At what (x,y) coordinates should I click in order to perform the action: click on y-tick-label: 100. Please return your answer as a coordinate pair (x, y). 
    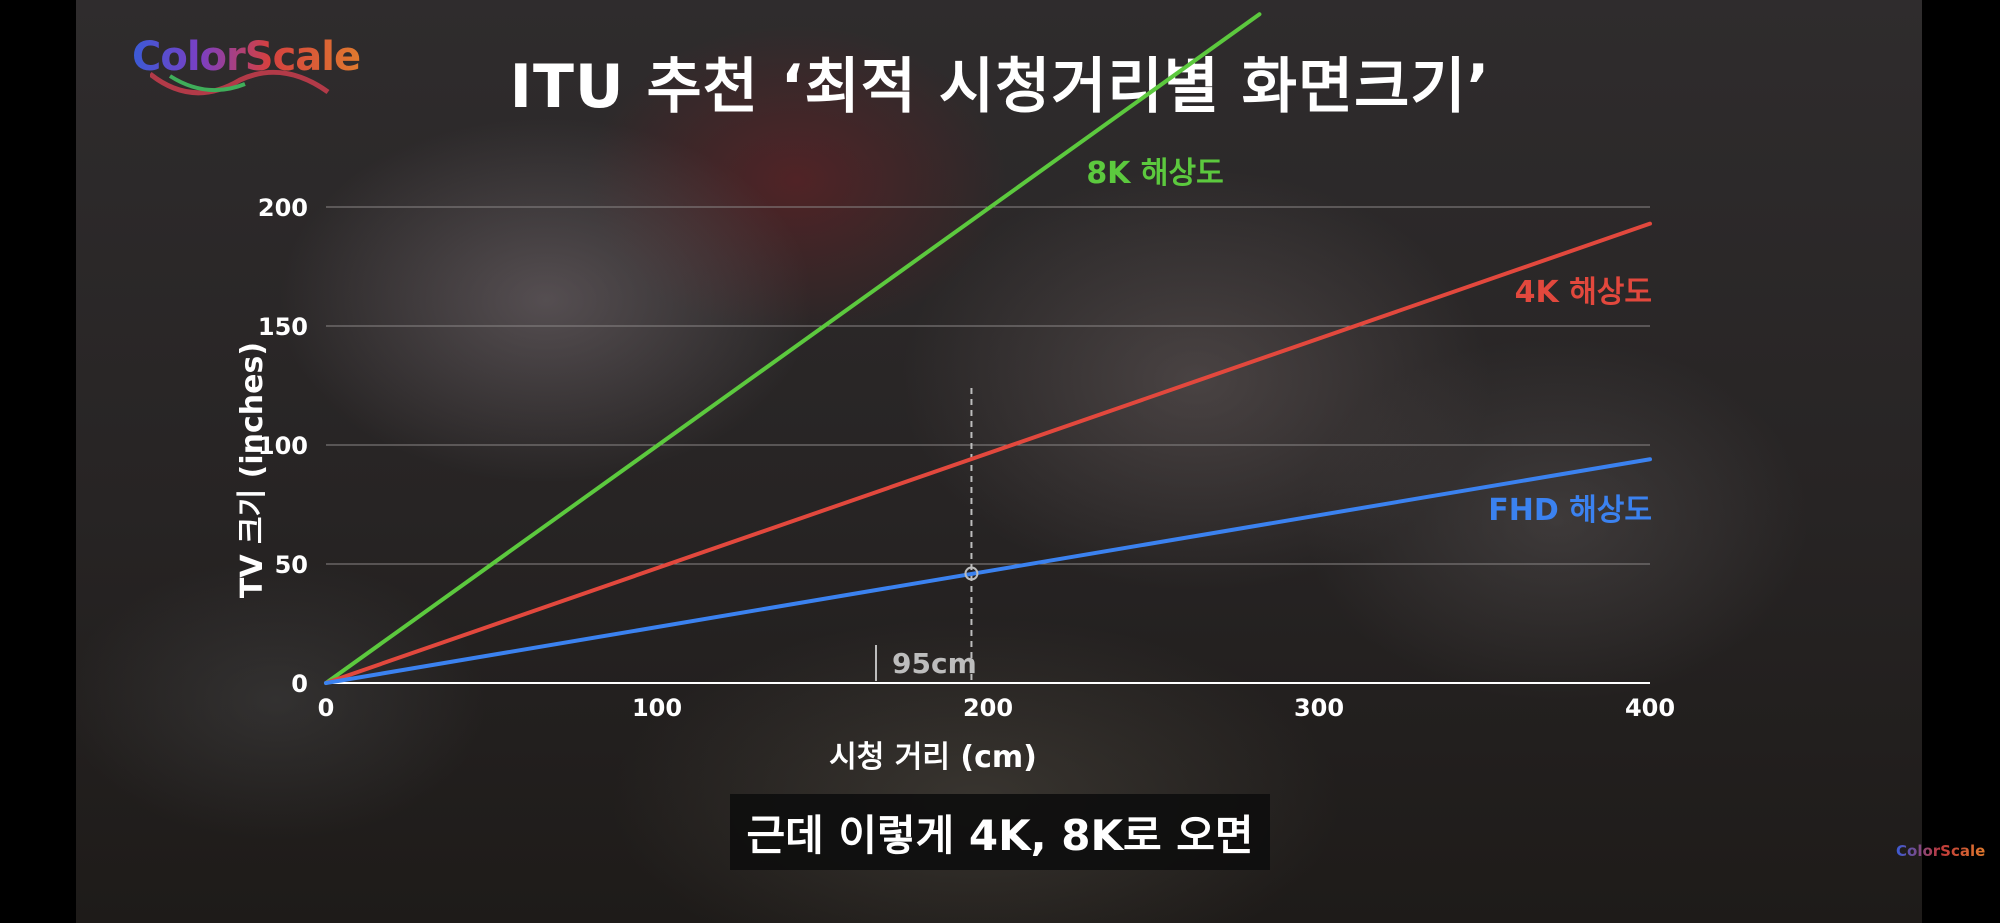
    Looking at the image, I should click on (283, 446).